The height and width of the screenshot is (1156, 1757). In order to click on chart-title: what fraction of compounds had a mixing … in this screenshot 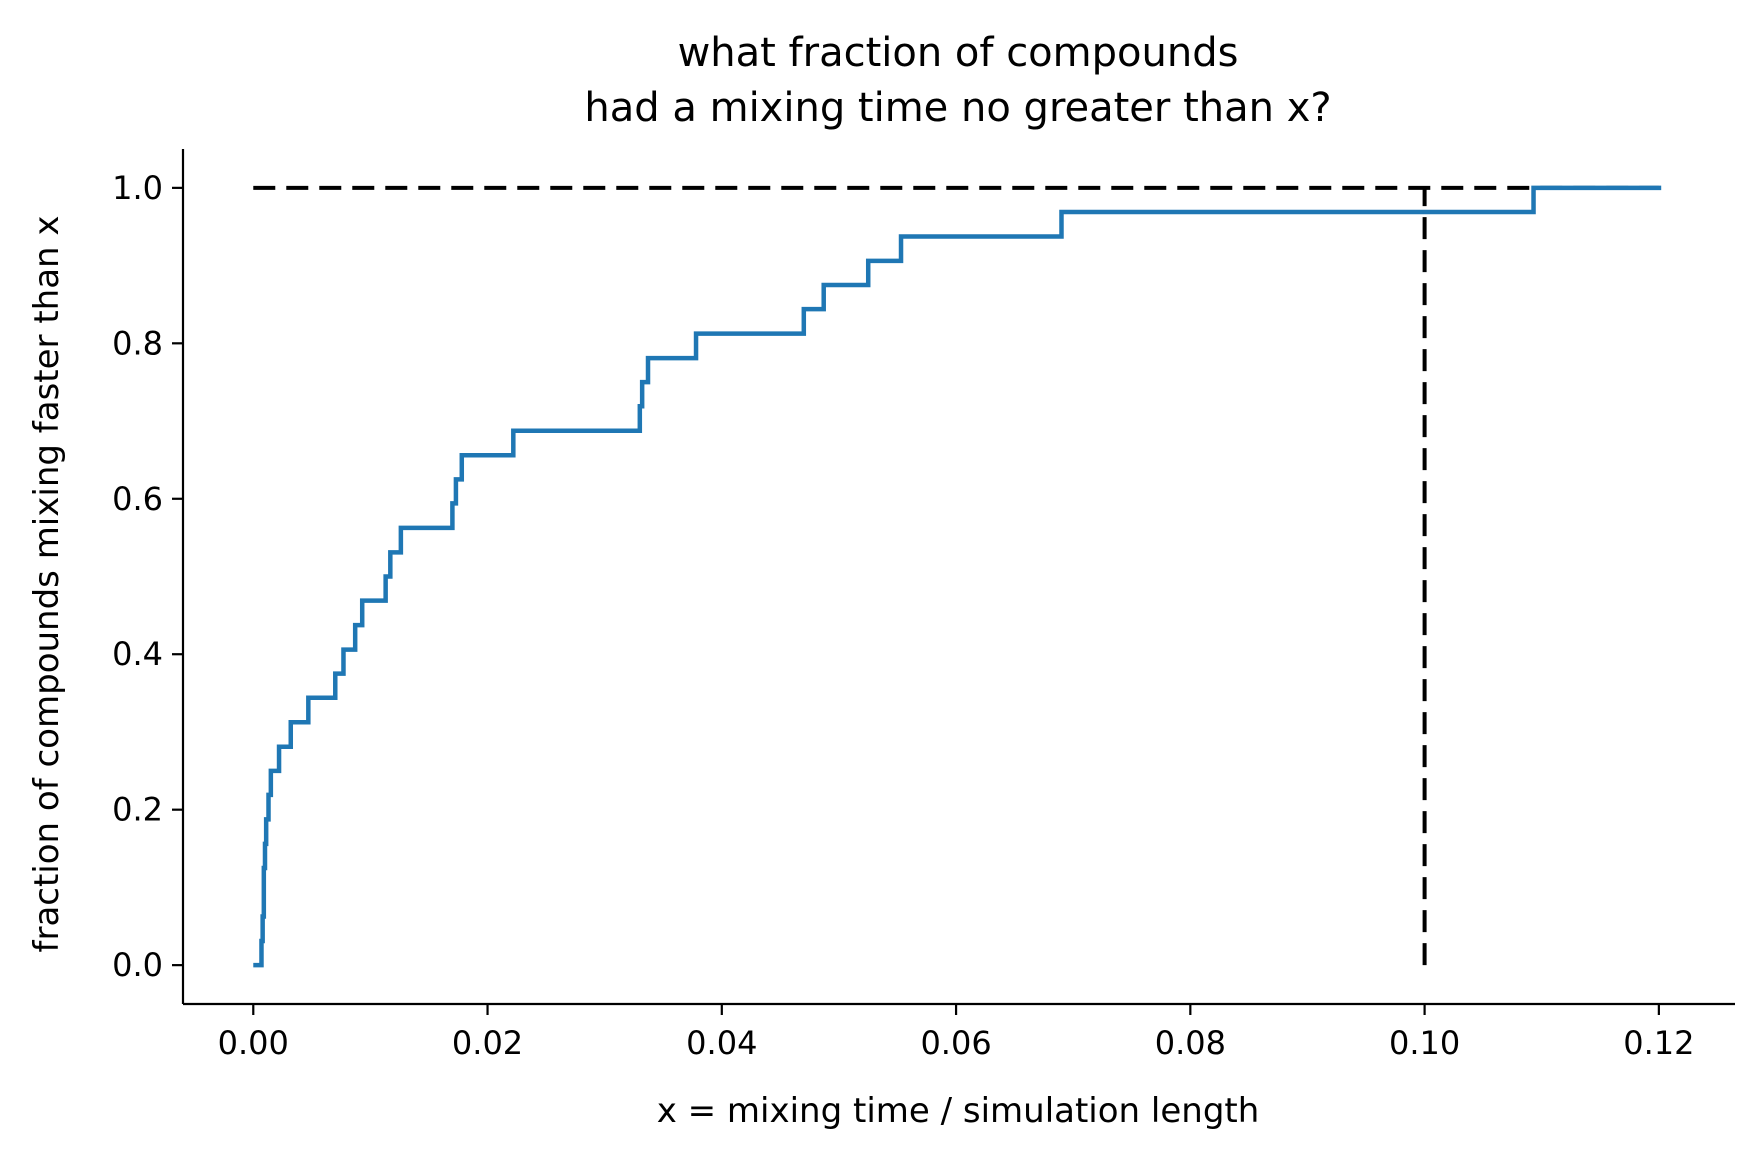, I will do `click(957, 80)`.